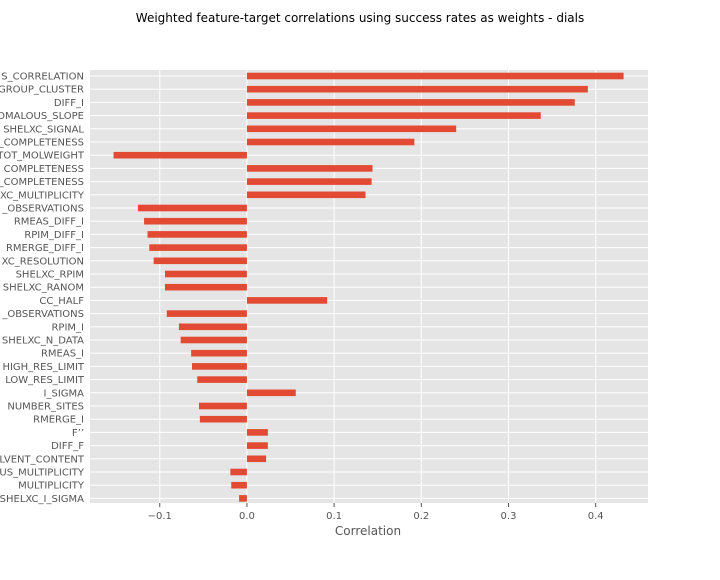 This screenshot has height=580, width=720. What do you see at coordinates (42, 195) in the screenshot?
I see `y-tick-label: XC_MULTIPLICITY` at bounding box center [42, 195].